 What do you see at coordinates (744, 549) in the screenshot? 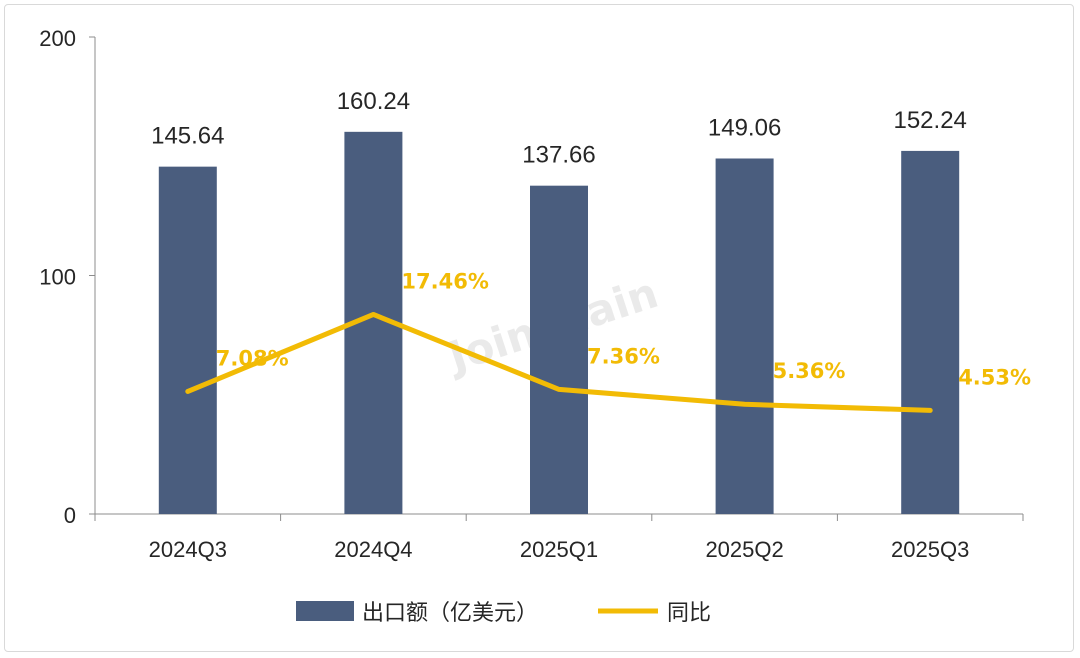
I see `x-tick-label: 2025Q2` at bounding box center [744, 549].